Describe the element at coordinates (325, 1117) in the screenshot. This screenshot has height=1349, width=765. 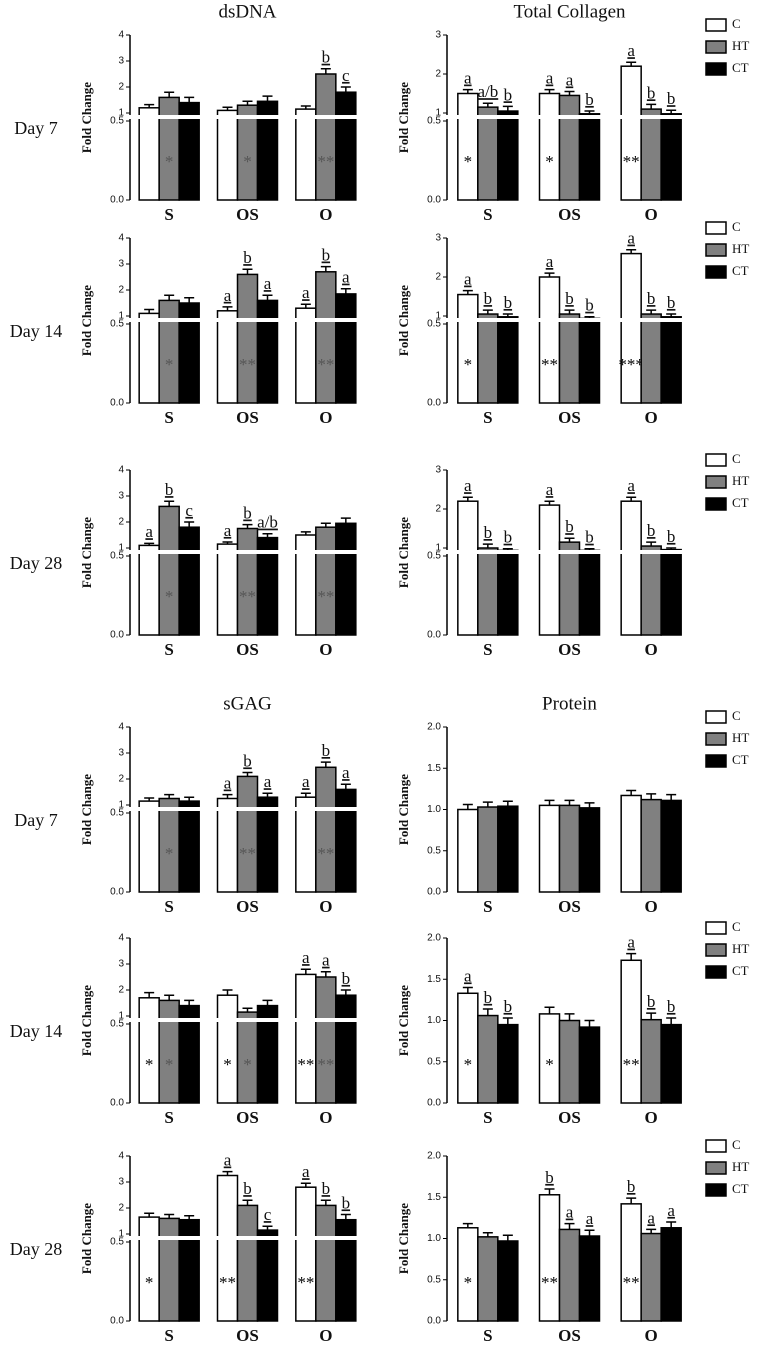
I see `x-tick-label: O` at that location.